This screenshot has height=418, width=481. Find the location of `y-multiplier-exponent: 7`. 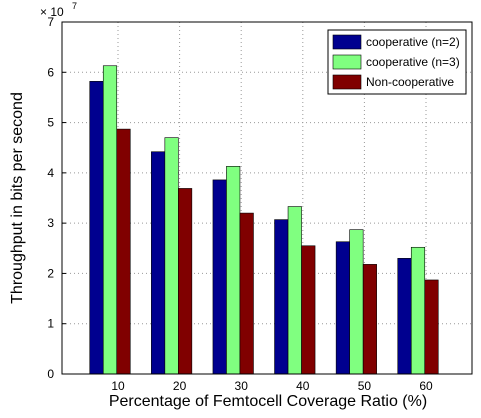

y-multiplier-exponent: 7 is located at coordinates (74, 6).